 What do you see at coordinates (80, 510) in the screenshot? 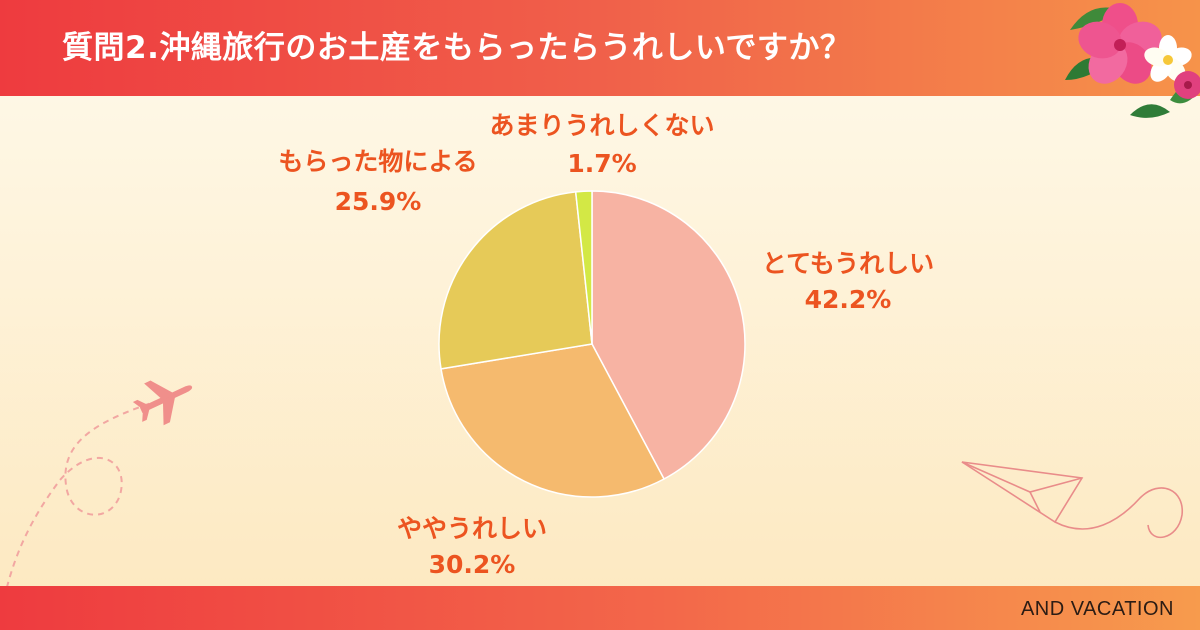
I see `dashed-flight-path` at bounding box center [80, 510].